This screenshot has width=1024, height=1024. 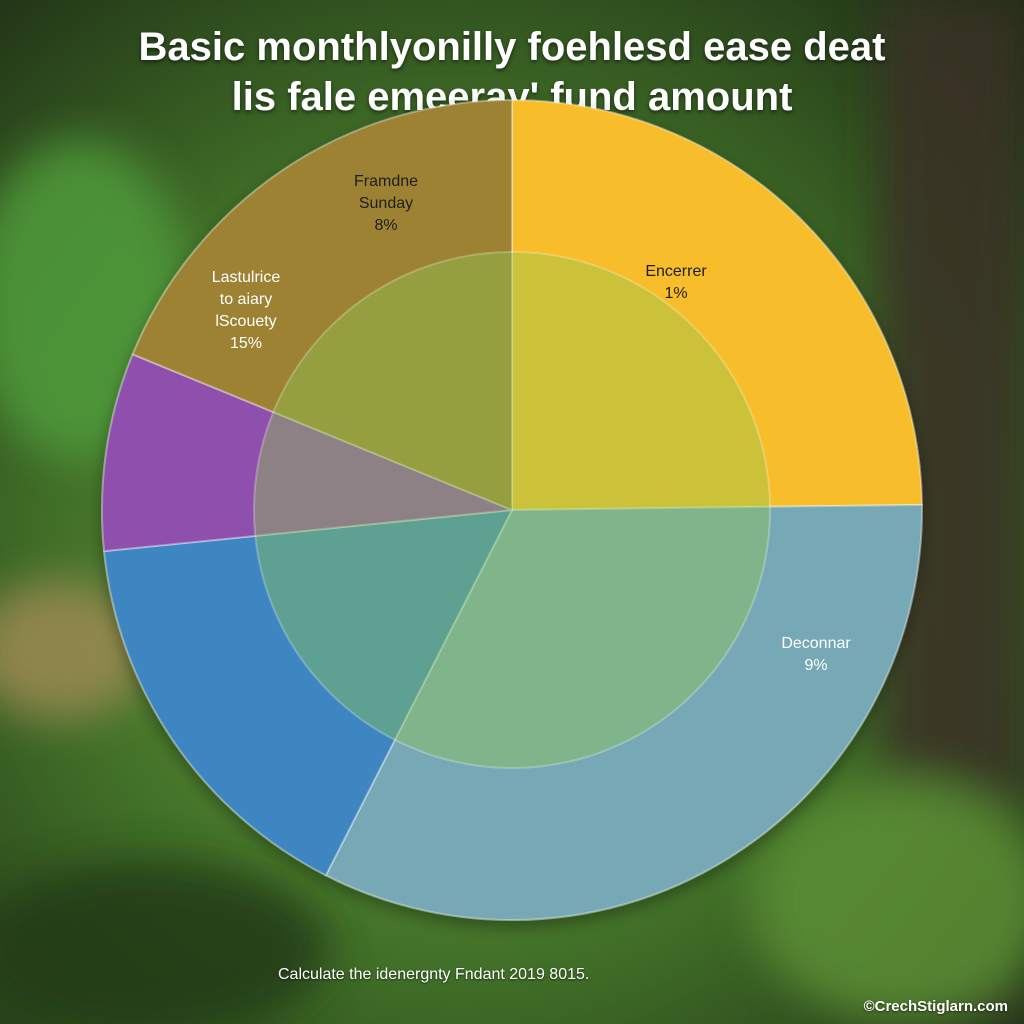 I want to click on slice-label-3-0: Lastulrice, so click(x=246, y=277).